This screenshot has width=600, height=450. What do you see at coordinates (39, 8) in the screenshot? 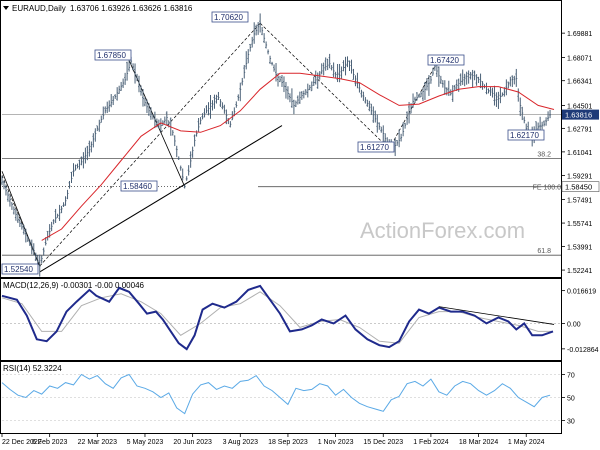
I see `header-symbol: EURAUD,Daily` at bounding box center [39, 8].